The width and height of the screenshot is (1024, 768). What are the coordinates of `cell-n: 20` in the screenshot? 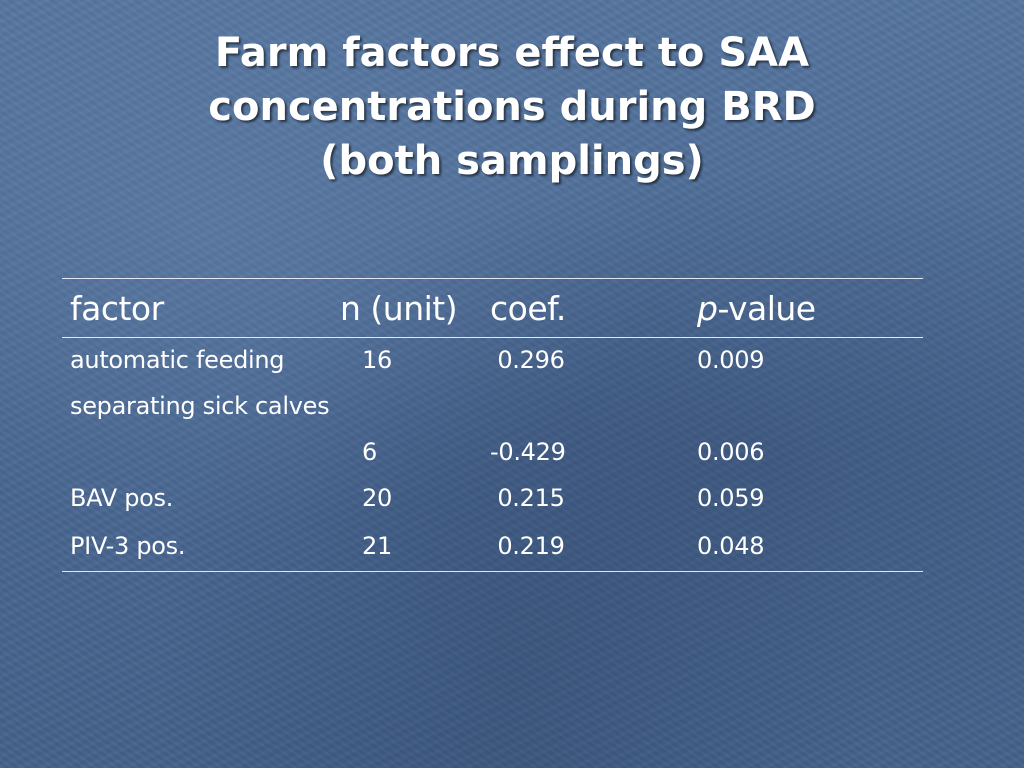 It's located at (377, 497).